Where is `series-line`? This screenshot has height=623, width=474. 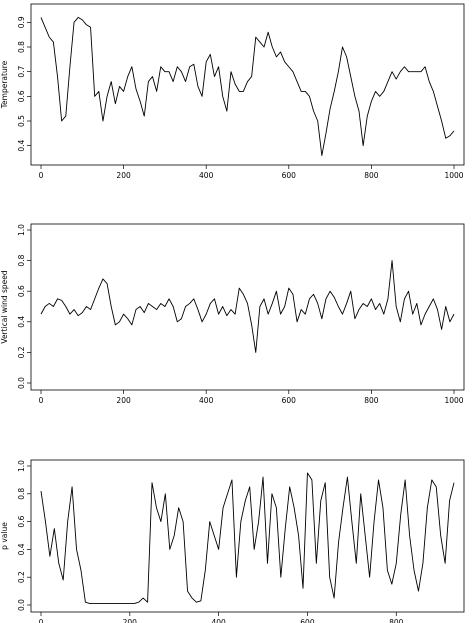
series-line is located at coordinates (247, 306).